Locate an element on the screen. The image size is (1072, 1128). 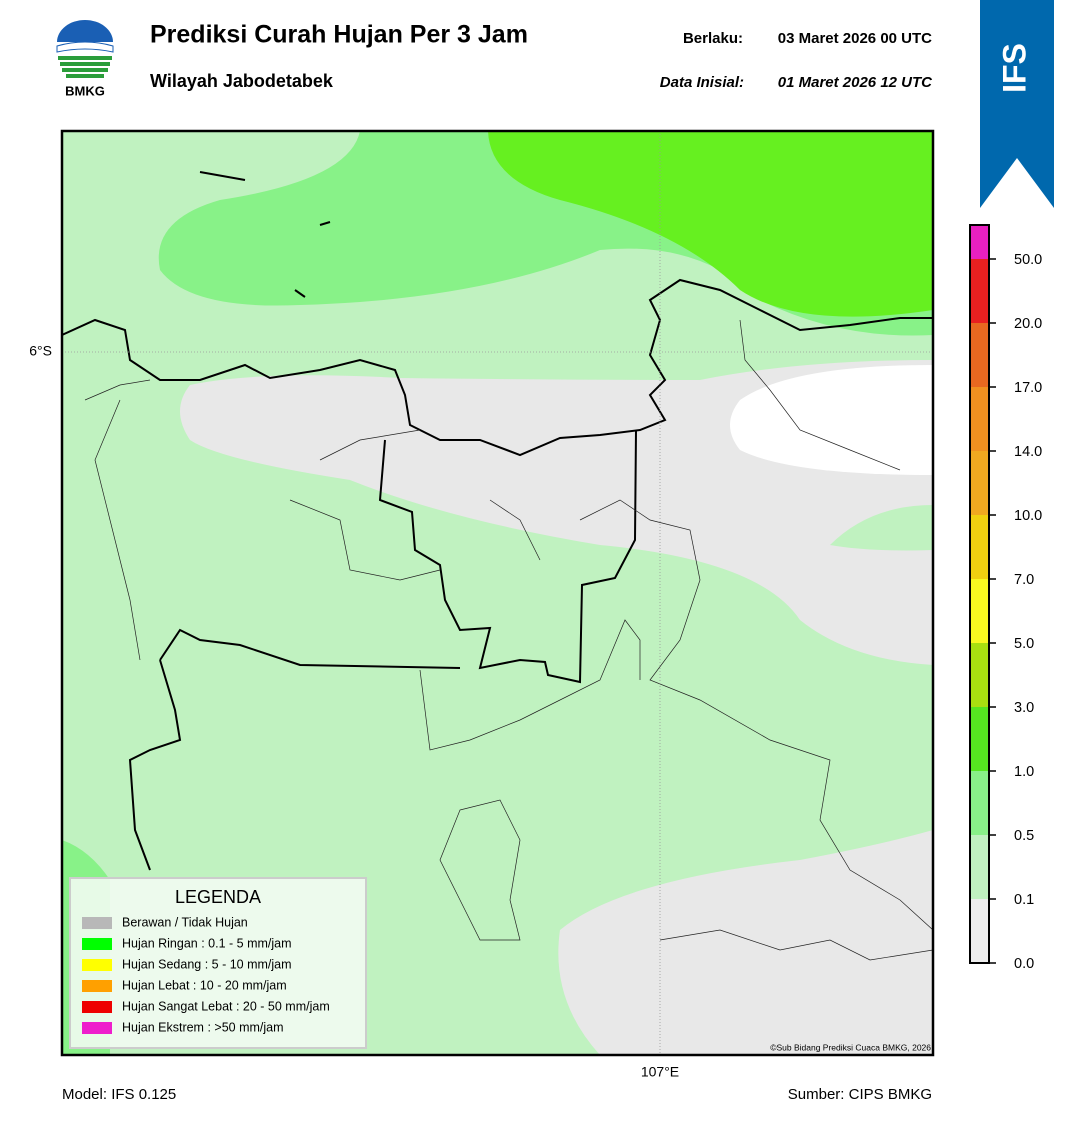
colorbar-frame is located at coordinates (979, 594).